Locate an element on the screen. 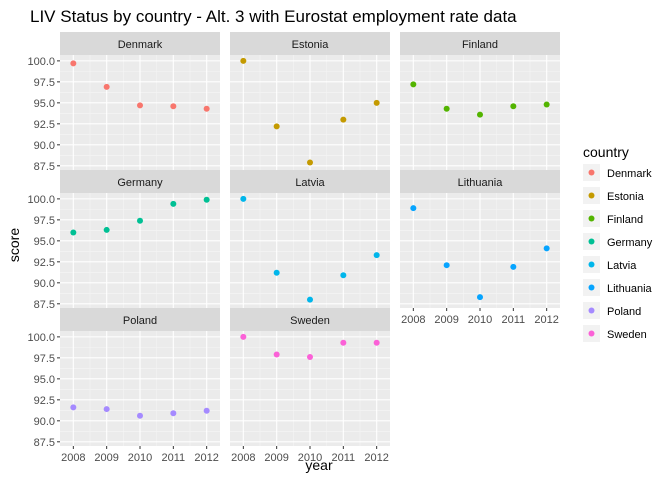 This screenshot has width=672, height=480. legend-item: Germany is located at coordinates (618, 241).